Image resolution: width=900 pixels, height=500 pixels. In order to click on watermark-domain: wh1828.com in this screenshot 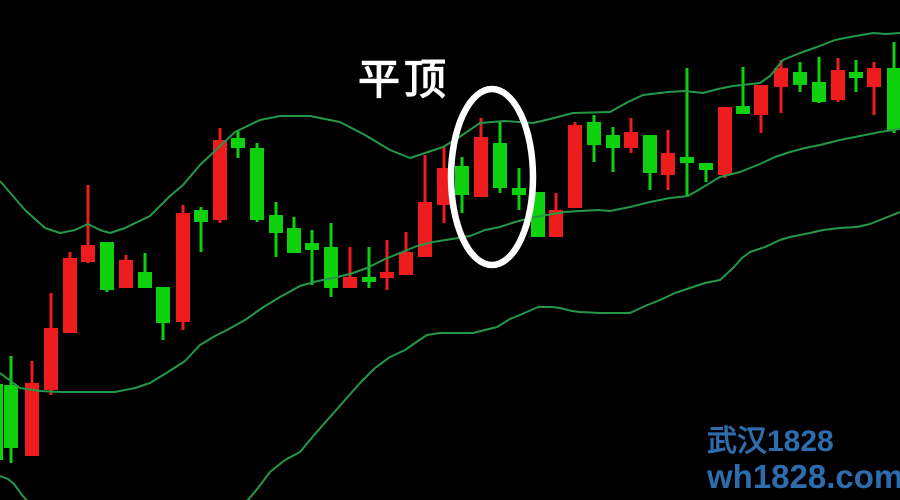, I will do `click(803, 476)`.